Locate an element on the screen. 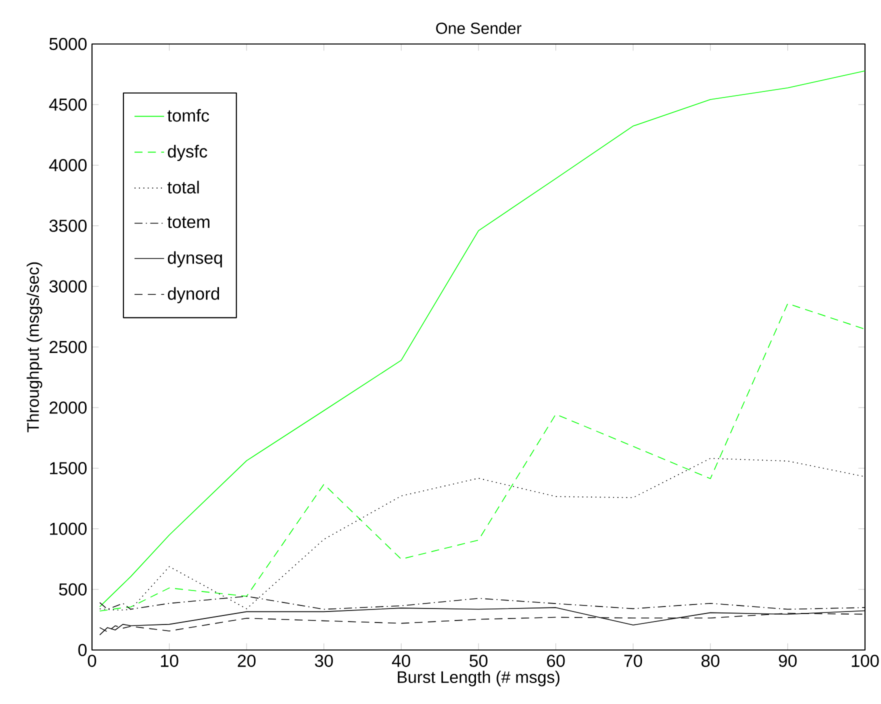 This screenshot has width=881, height=704. y-tick-label: 500 is located at coordinates (73, 589).